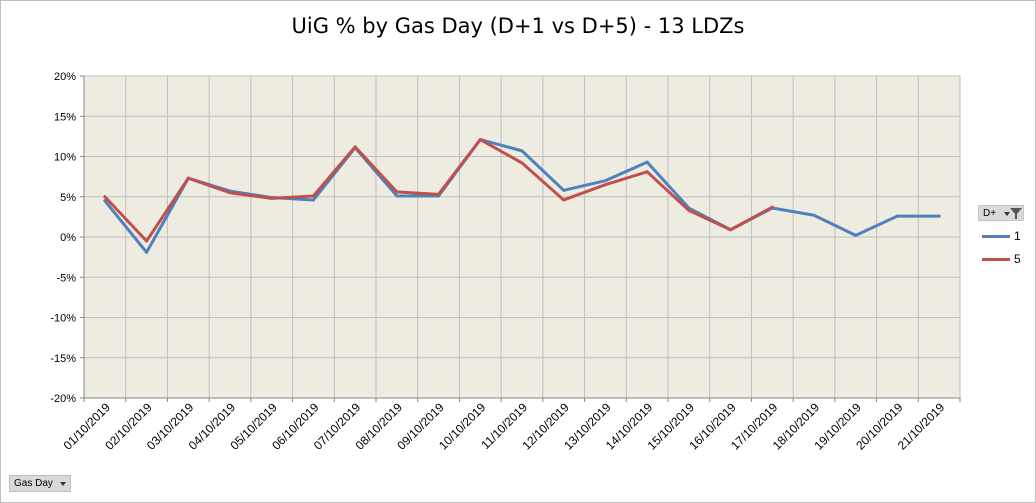 The width and height of the screenshot is (1036, 503). What do you see at coordinates (68, 238) in the screenshot?
I see `y-tick-label: 0%` at bounding box center [68, 238].